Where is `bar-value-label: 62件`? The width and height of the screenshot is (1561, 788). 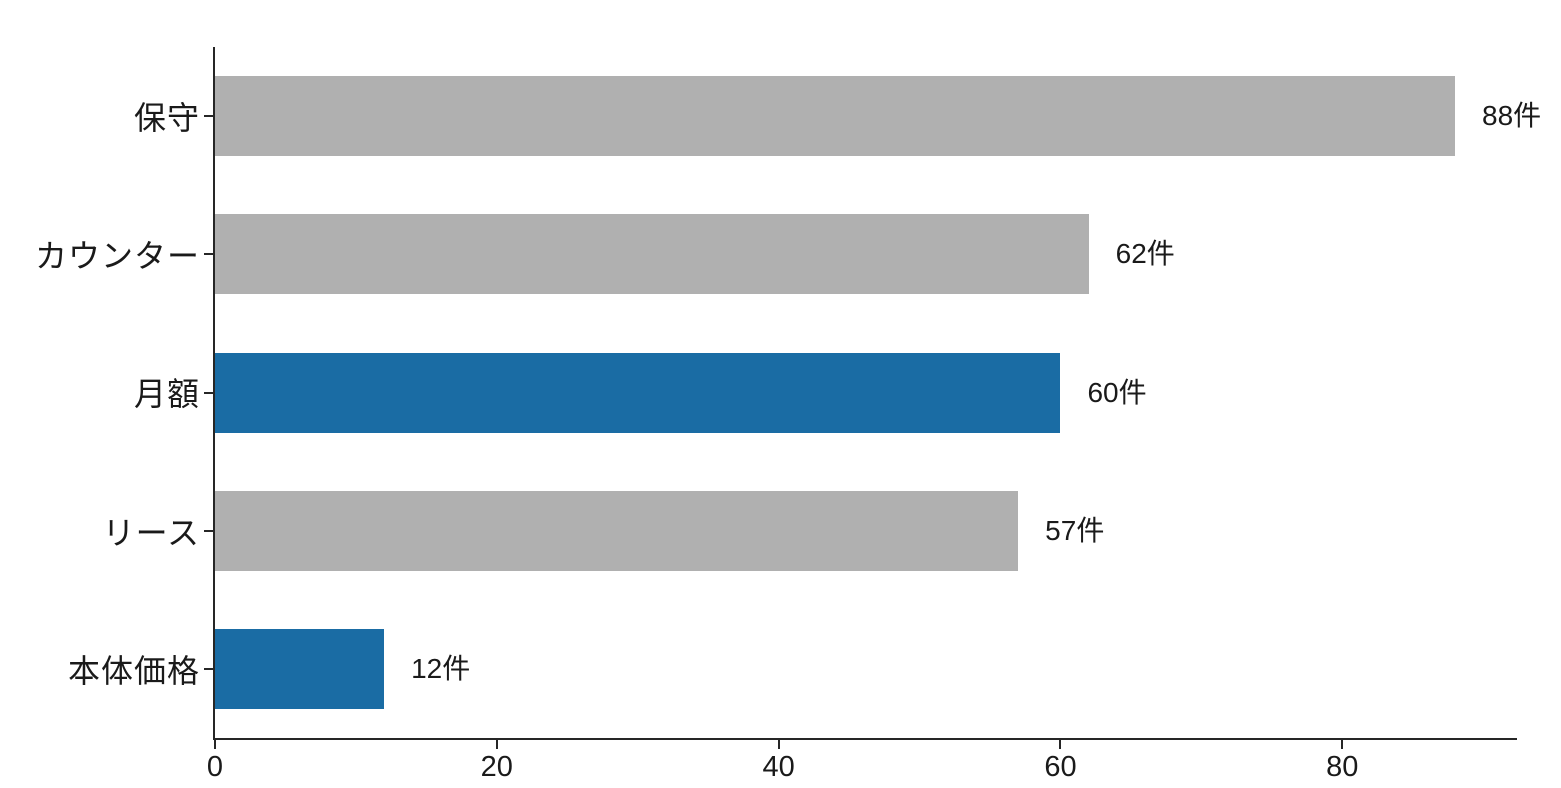 bar-value-label: 62件 is located at coordinates (1145, 254).